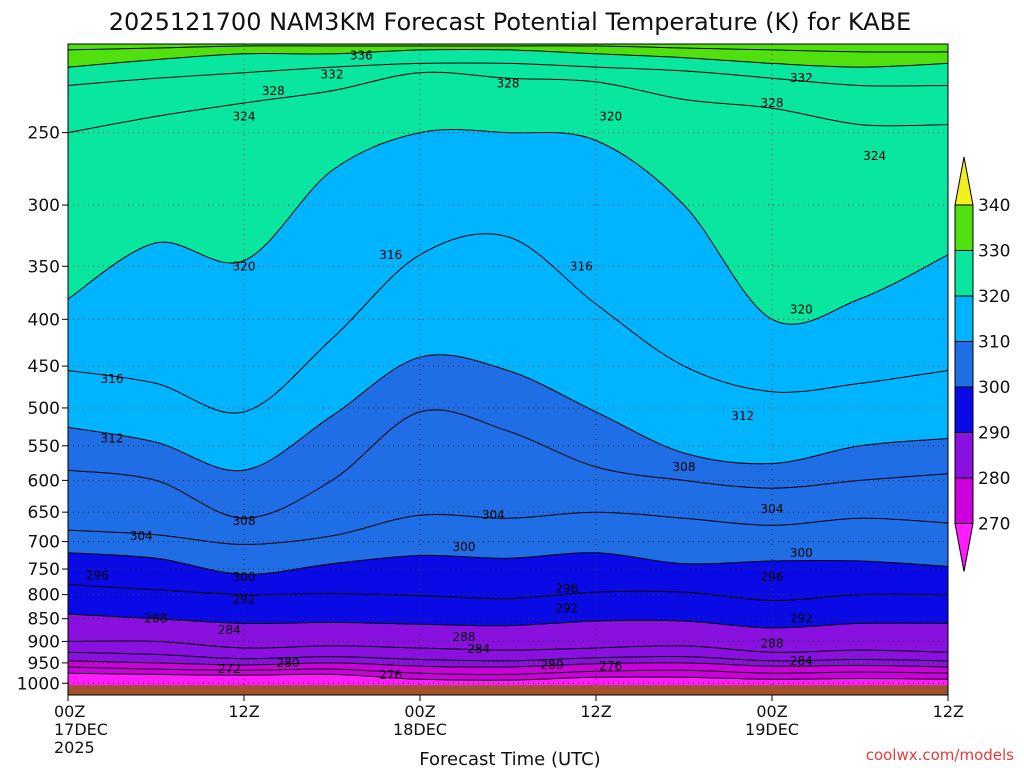 Image resolution: width=1024 pixels, height=768 pixels. Describe the element at coordinates (44, 596) in the screenshot. I see `ytick-label-800: 800` at that location.